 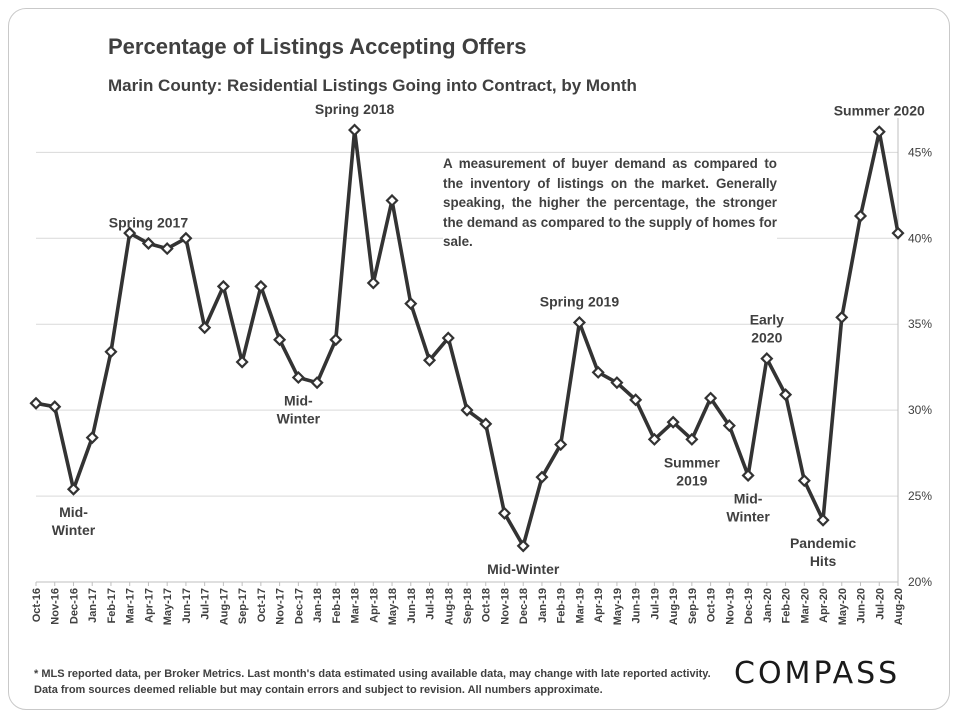 I want to click on x-tick-label: Mar-20, so click(x=805, y=605).